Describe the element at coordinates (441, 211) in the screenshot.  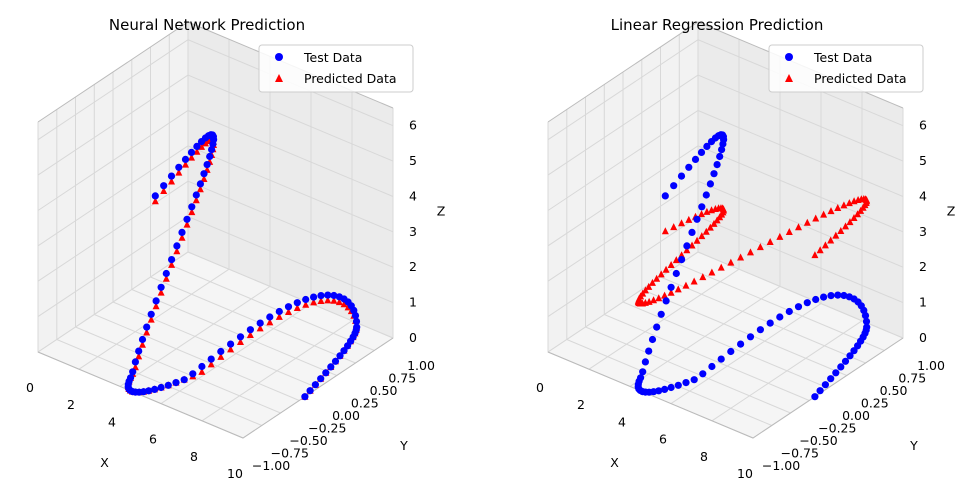
I see `z-axis-label: Z` at that location.